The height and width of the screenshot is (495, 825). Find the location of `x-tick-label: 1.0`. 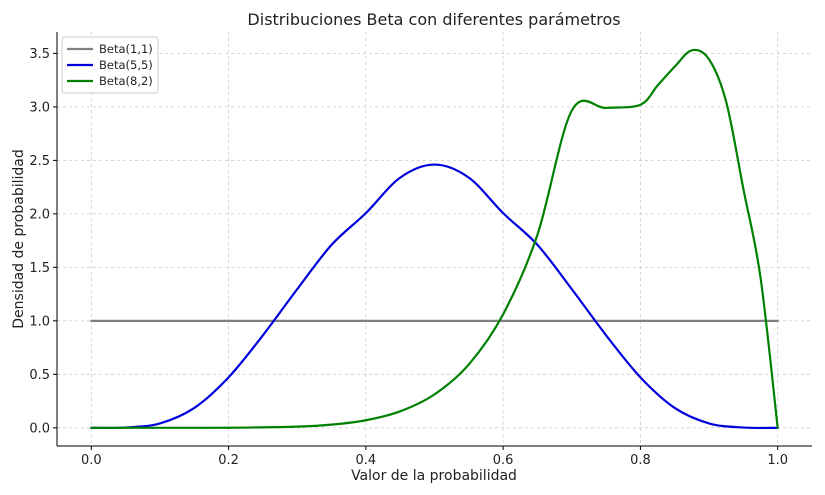

x-tick-label: 1.0 is located at coordinates (777, 460).